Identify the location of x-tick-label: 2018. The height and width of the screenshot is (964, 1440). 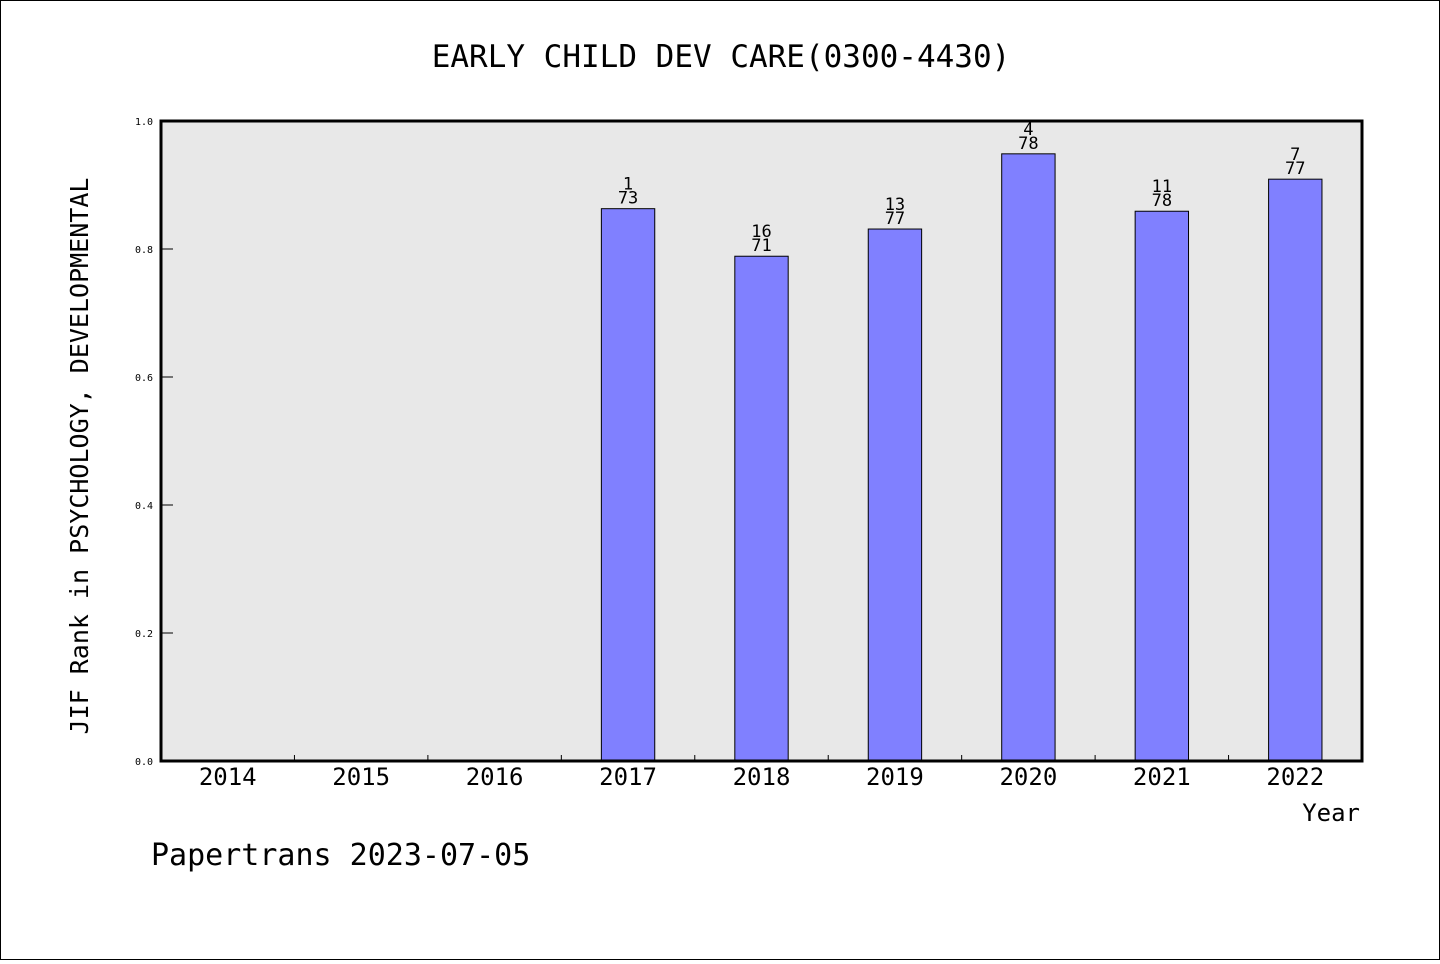
(762, 777).